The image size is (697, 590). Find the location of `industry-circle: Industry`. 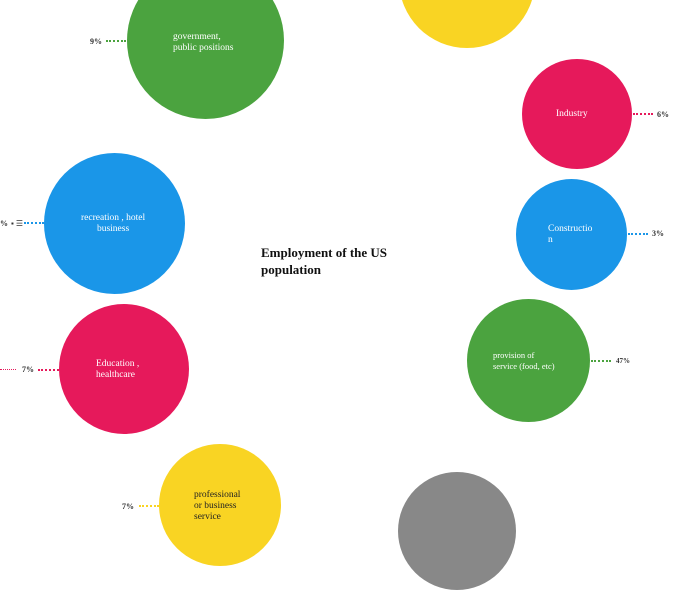

industry-circle: Industry is located at coordinates (577, 114).